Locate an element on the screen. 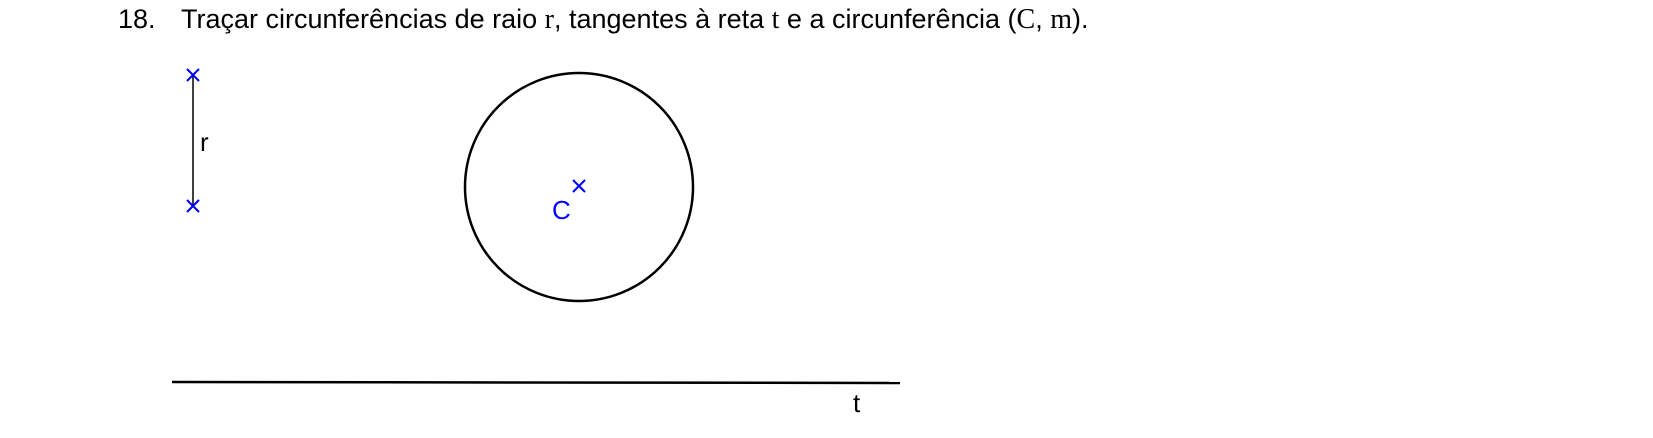  math-var-C: C is located at coordinates (1026, 19).